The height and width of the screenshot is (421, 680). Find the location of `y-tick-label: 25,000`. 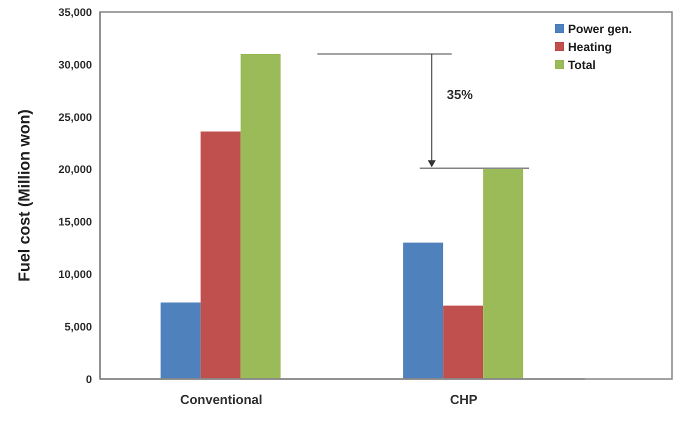

y-tick-label: 25,000 is located at coordinates (75, 118).